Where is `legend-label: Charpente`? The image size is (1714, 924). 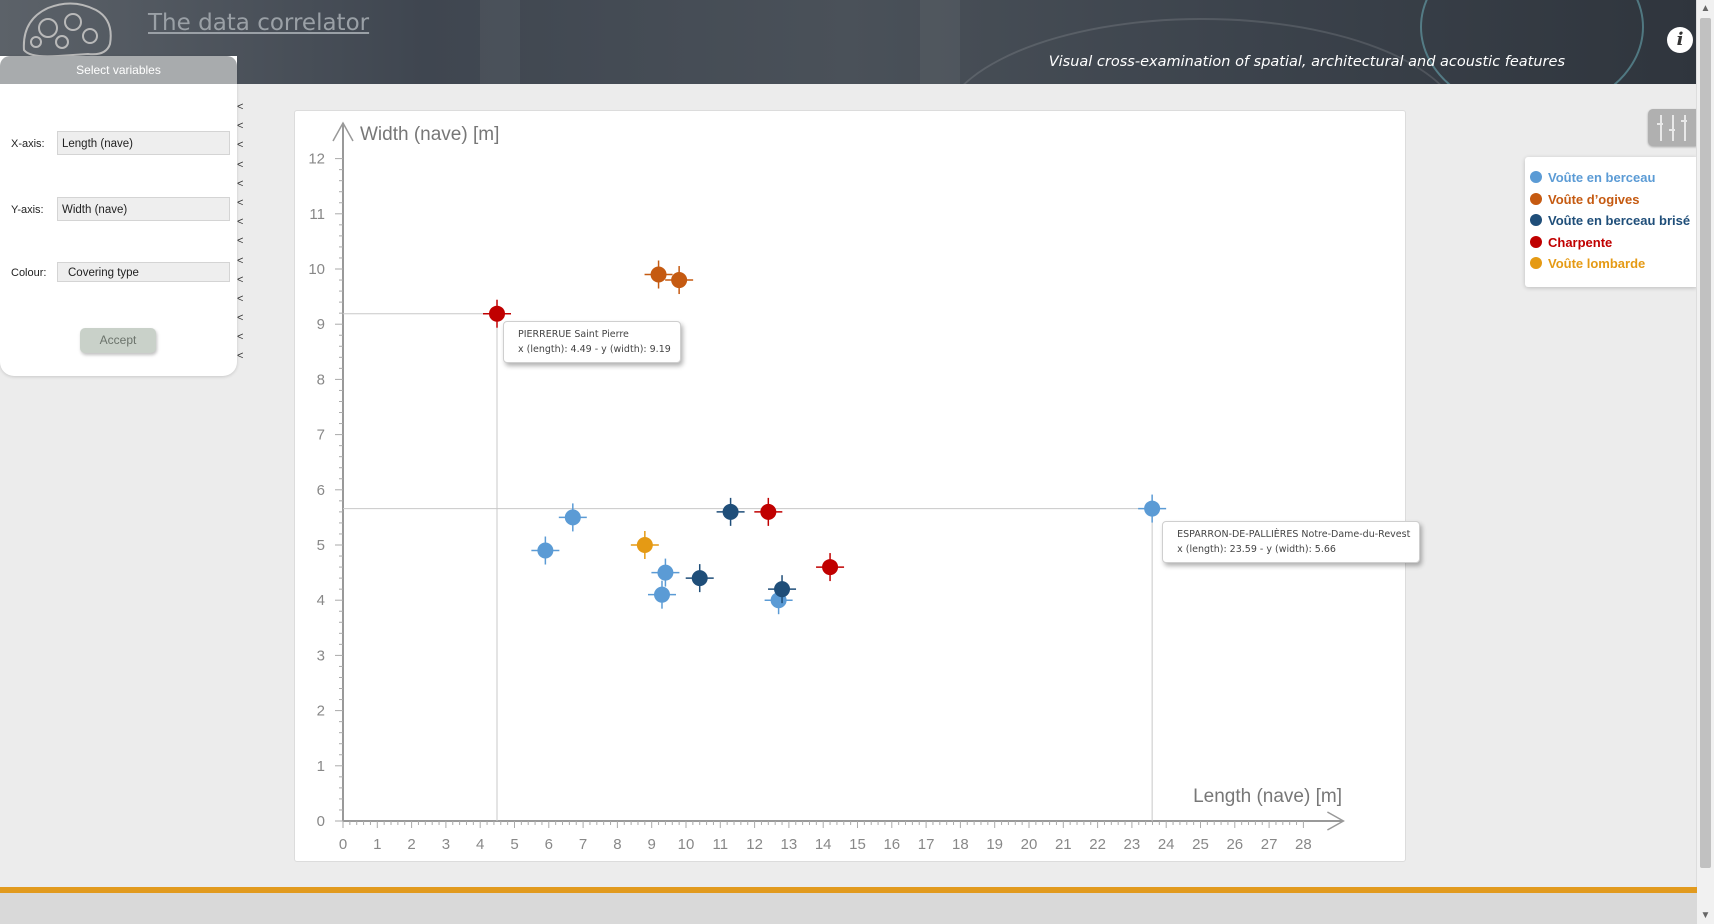 legend-label: Charpente is located at coordinates (1580, 242).